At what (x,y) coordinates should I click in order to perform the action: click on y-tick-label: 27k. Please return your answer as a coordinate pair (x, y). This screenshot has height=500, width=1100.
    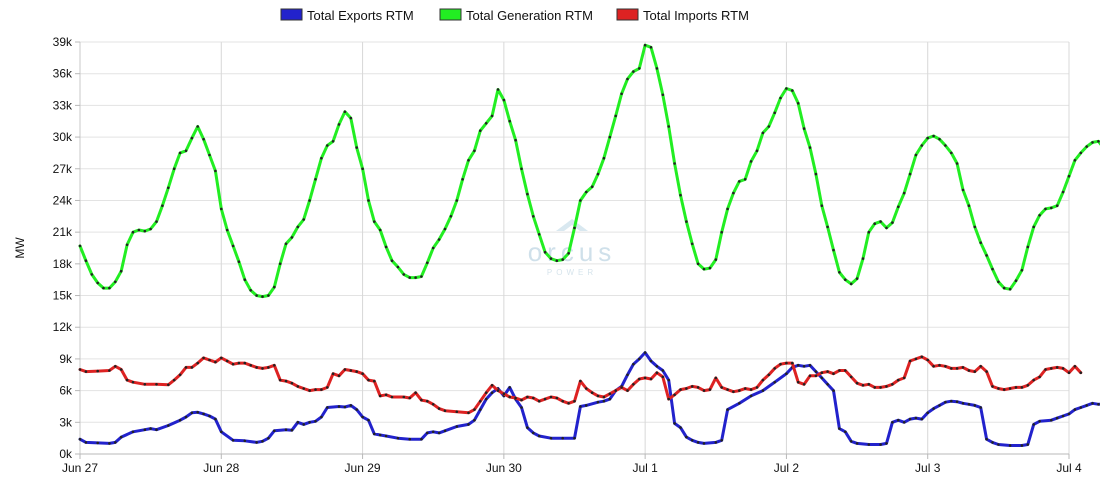
    Looking at the image, I should click on (63, 169).